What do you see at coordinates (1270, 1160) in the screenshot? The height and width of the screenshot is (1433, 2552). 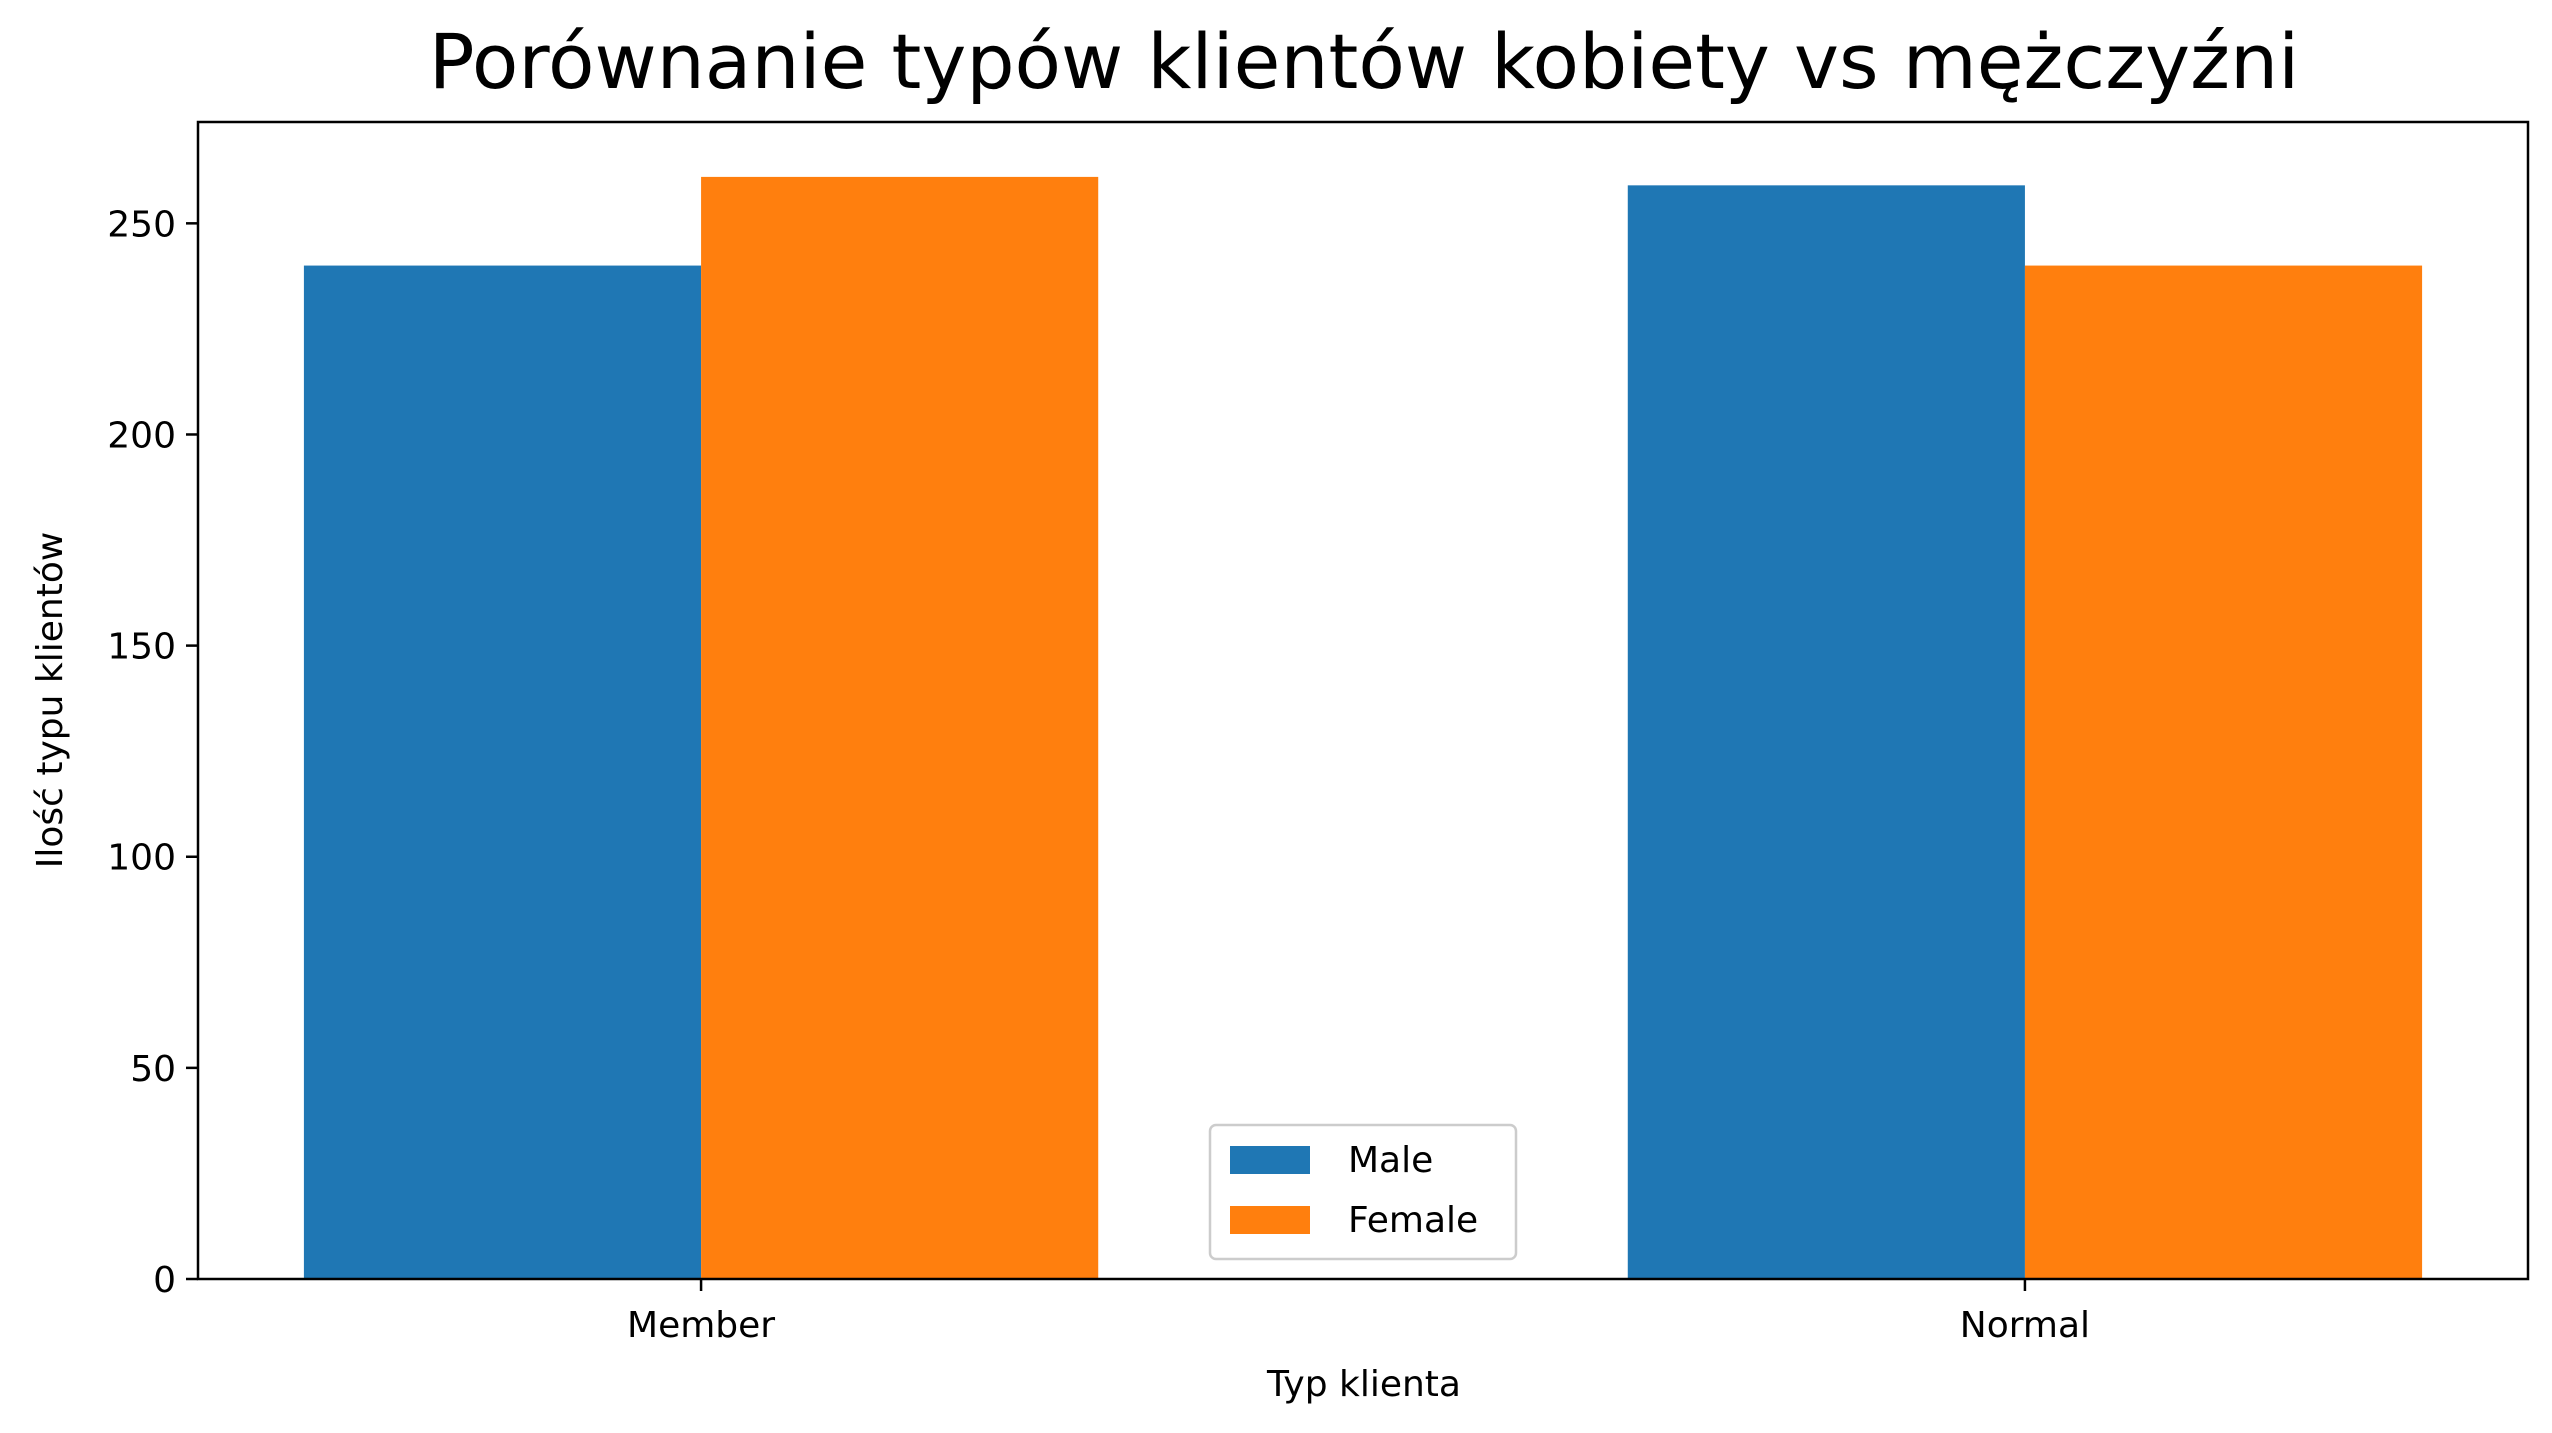 I see `legend-swatch-male` at bounding box center [1270, 1160].